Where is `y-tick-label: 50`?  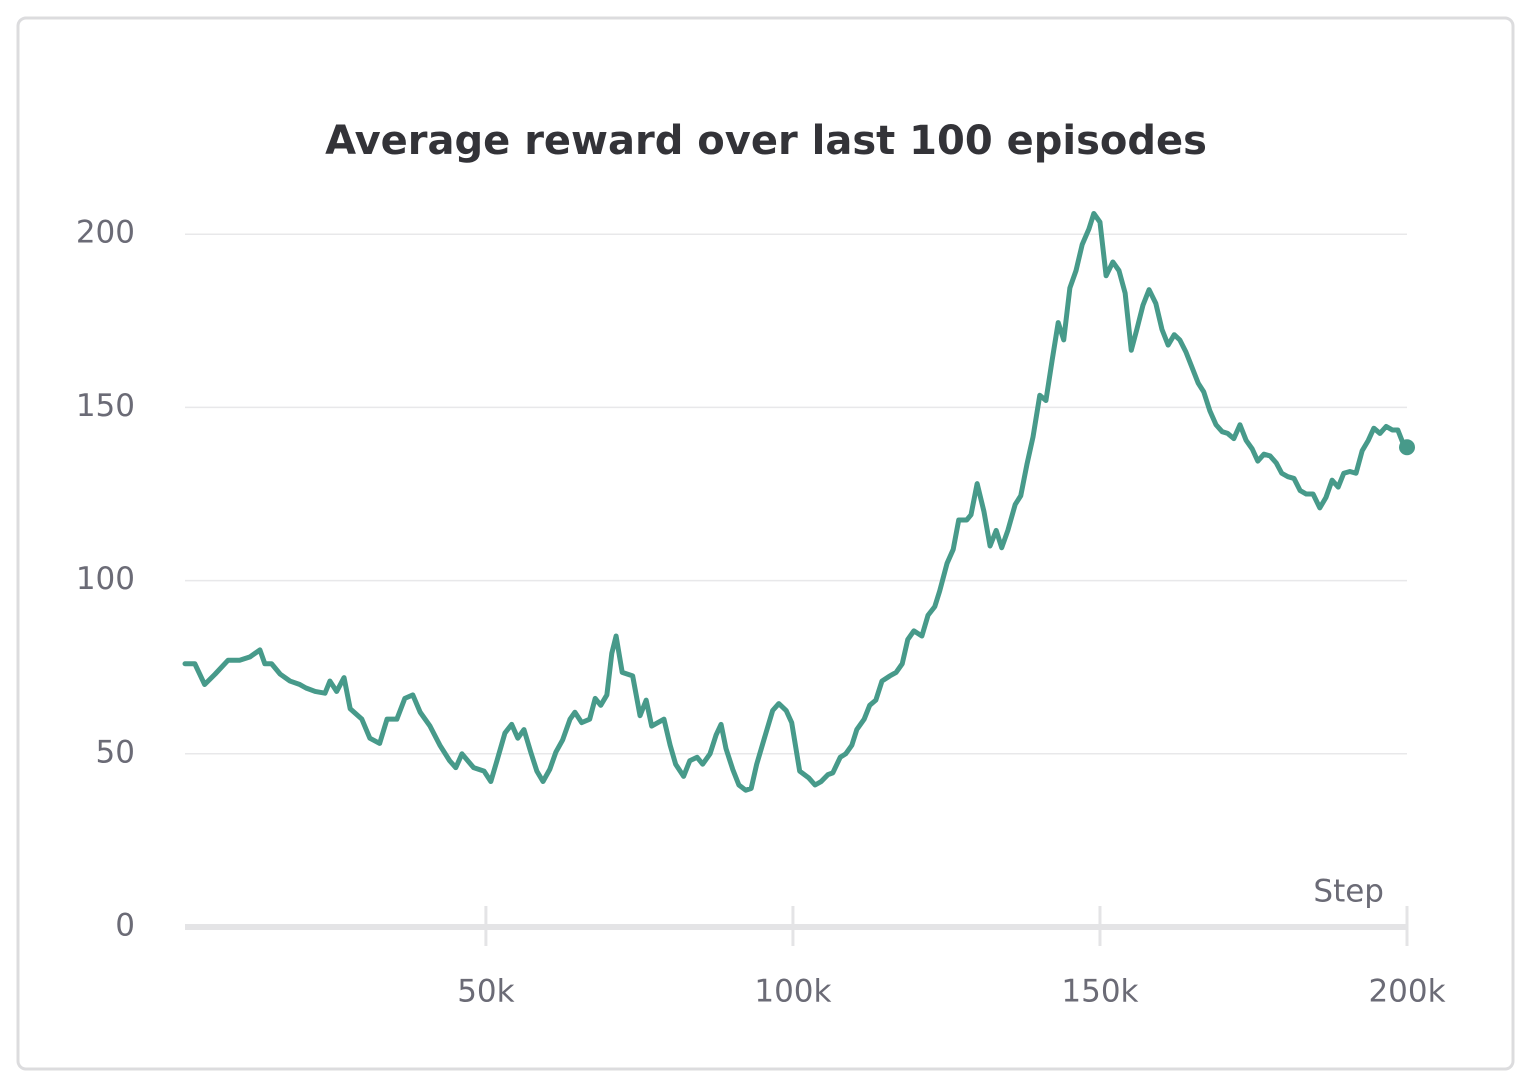
y-tick-label: 50 is located at coordinates (115, 752).